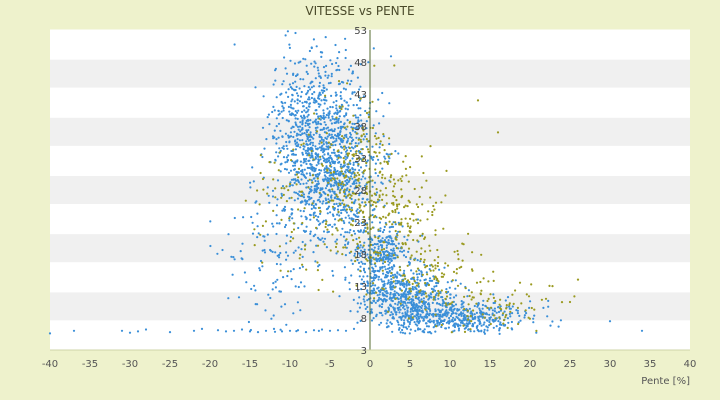 The image size is (720, 400). Describe the element at coordinates (360, 287) in the screenshot. I see `y-tick-label: 13` at that location.